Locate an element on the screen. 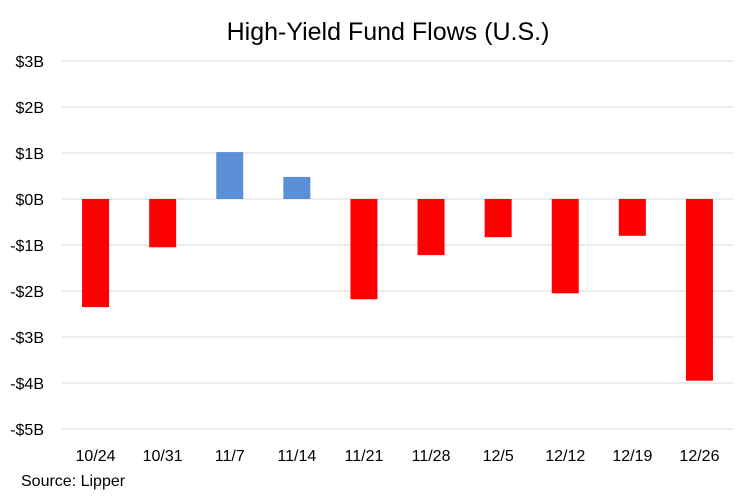  x-tick-label: 12/19 is located at coordinates (632, 456).